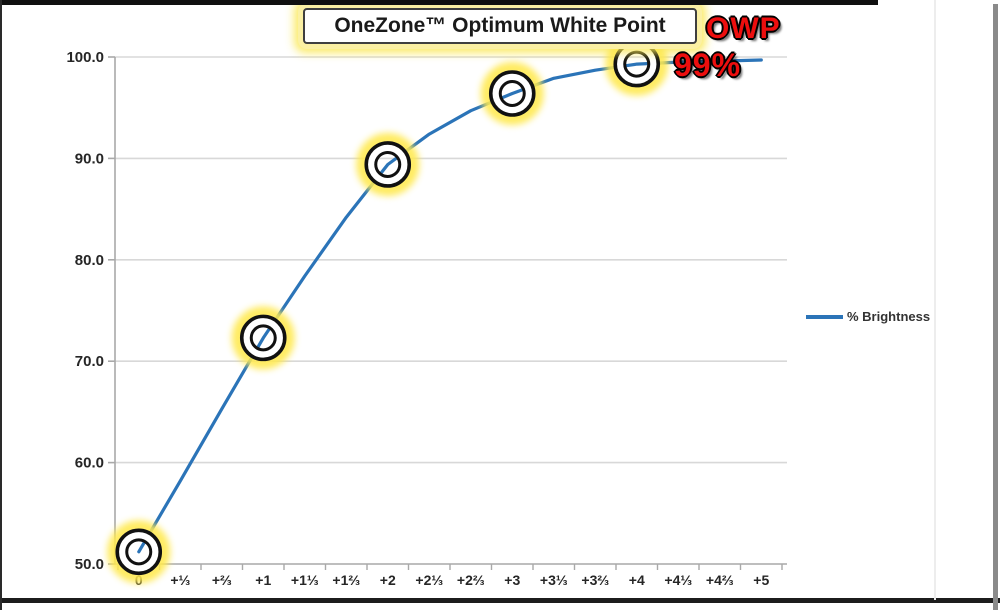  What do you see at coordinates (743, 28) in the screenshot?
I see `owp-callout-label: OWP` at bounding box center [743, 28].